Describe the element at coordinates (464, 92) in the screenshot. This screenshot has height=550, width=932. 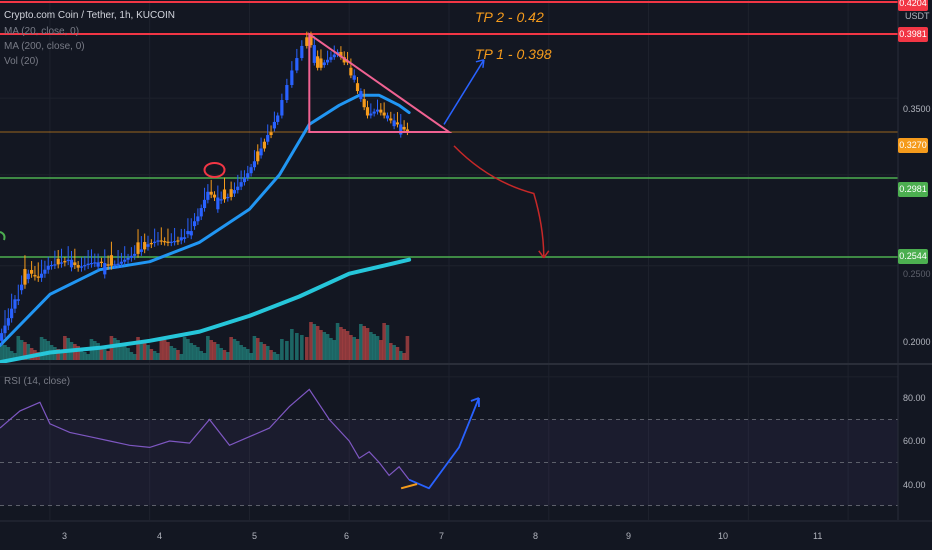
I see `bullish-arrow` at that location.